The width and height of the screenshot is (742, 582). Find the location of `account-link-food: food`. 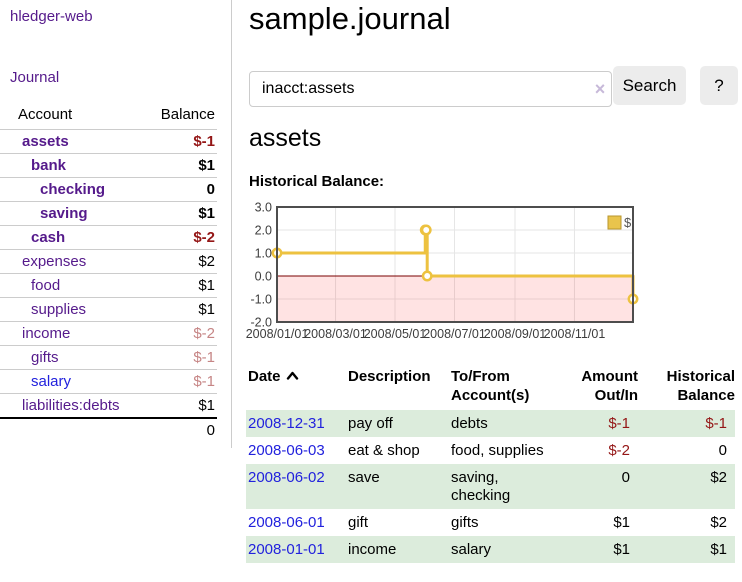

account-link-food: food is located at coordinates (46, 285).